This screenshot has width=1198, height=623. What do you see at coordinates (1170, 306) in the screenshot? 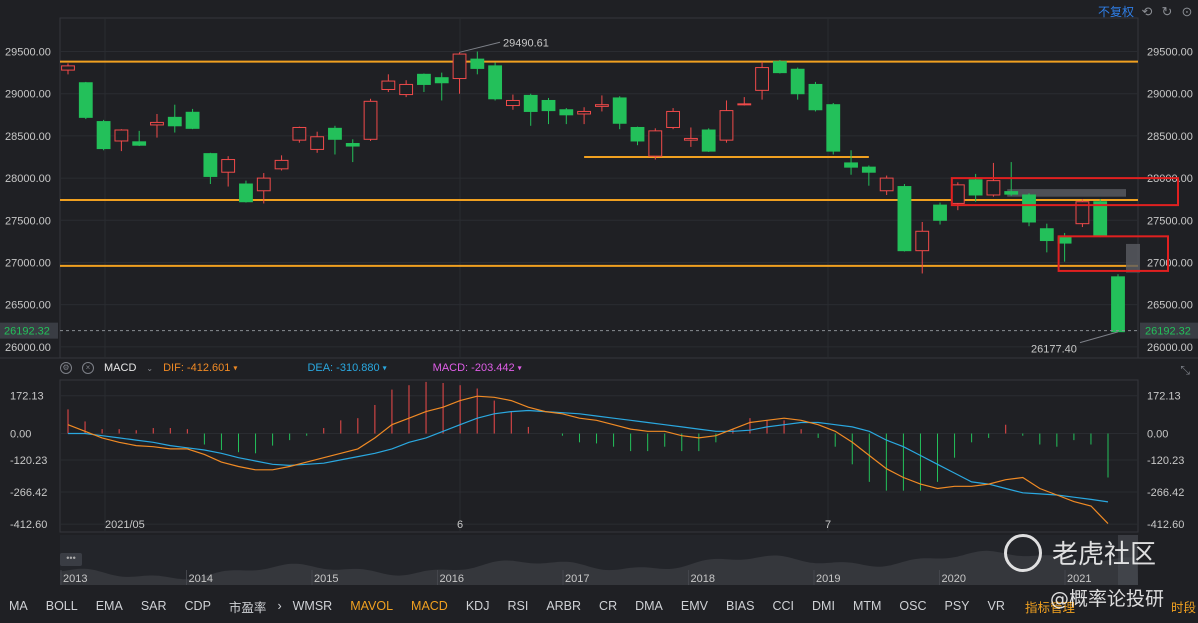
I see `price-tick-right: 26500.00` at bounding box center [1170, 306].